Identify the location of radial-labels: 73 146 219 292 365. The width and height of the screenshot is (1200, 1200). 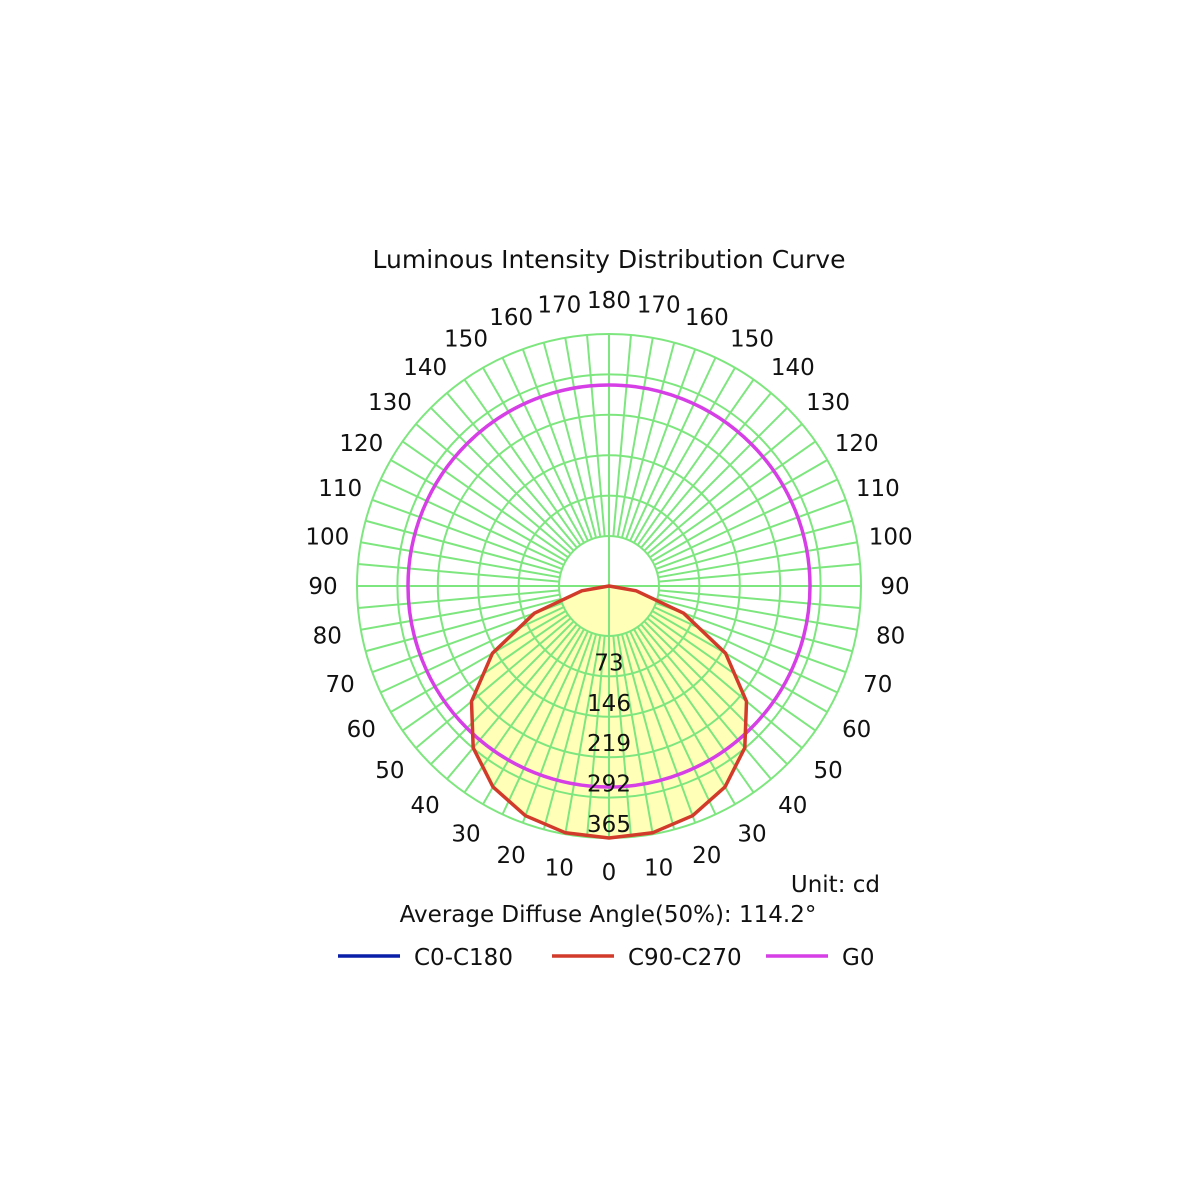
(609, 744).